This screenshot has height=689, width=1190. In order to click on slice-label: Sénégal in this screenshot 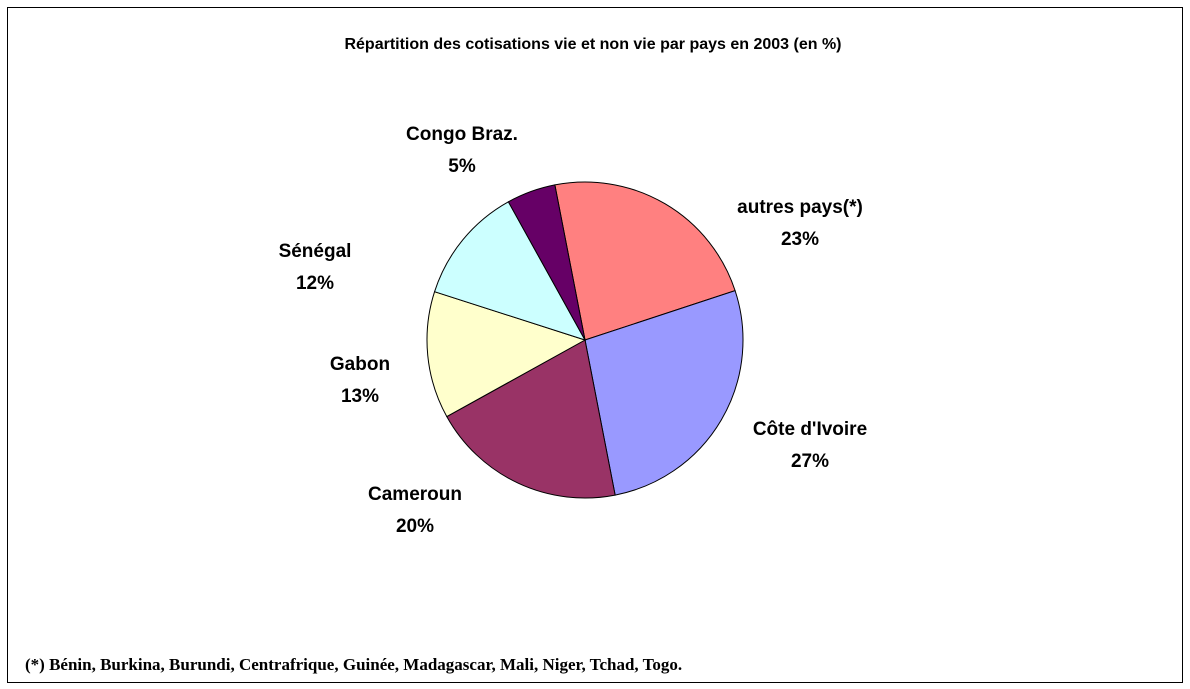, I will do `click(315, 251)`.